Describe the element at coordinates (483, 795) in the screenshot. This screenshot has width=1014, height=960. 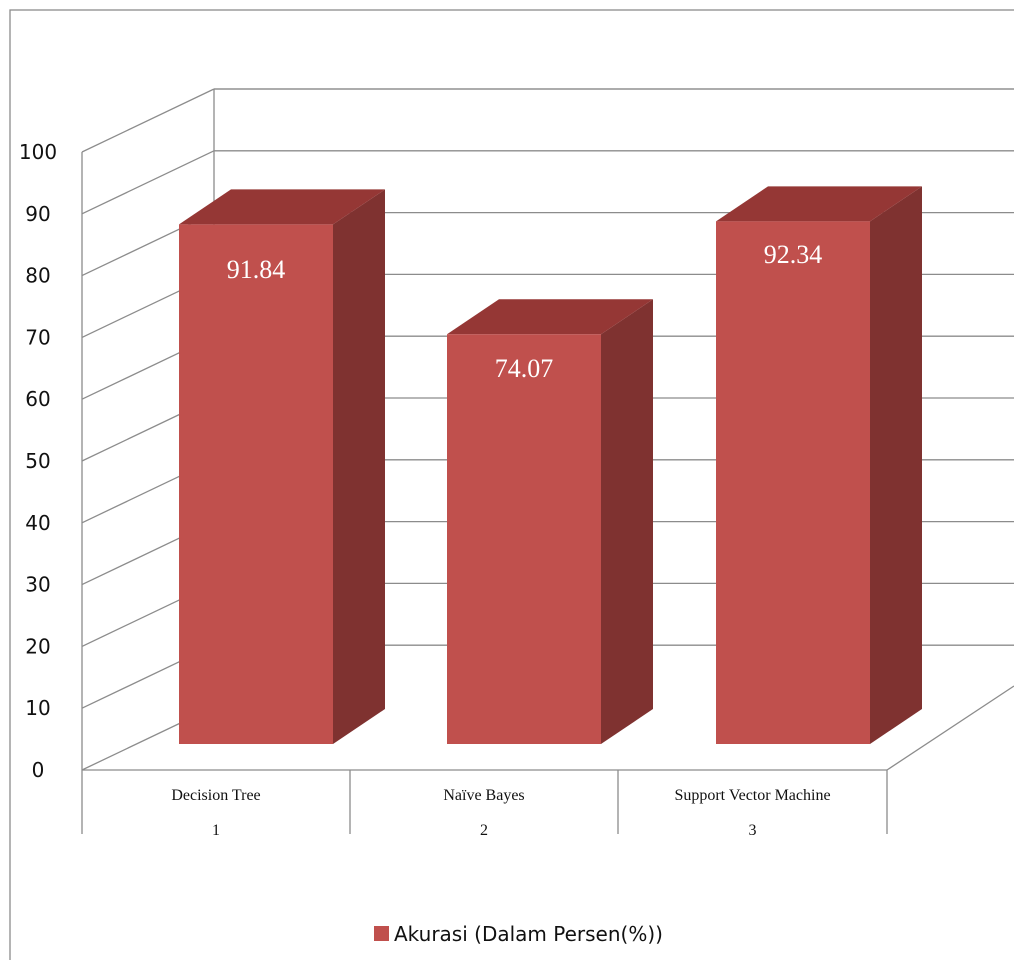
I see `category-label: Naïve Bayes` at that location.